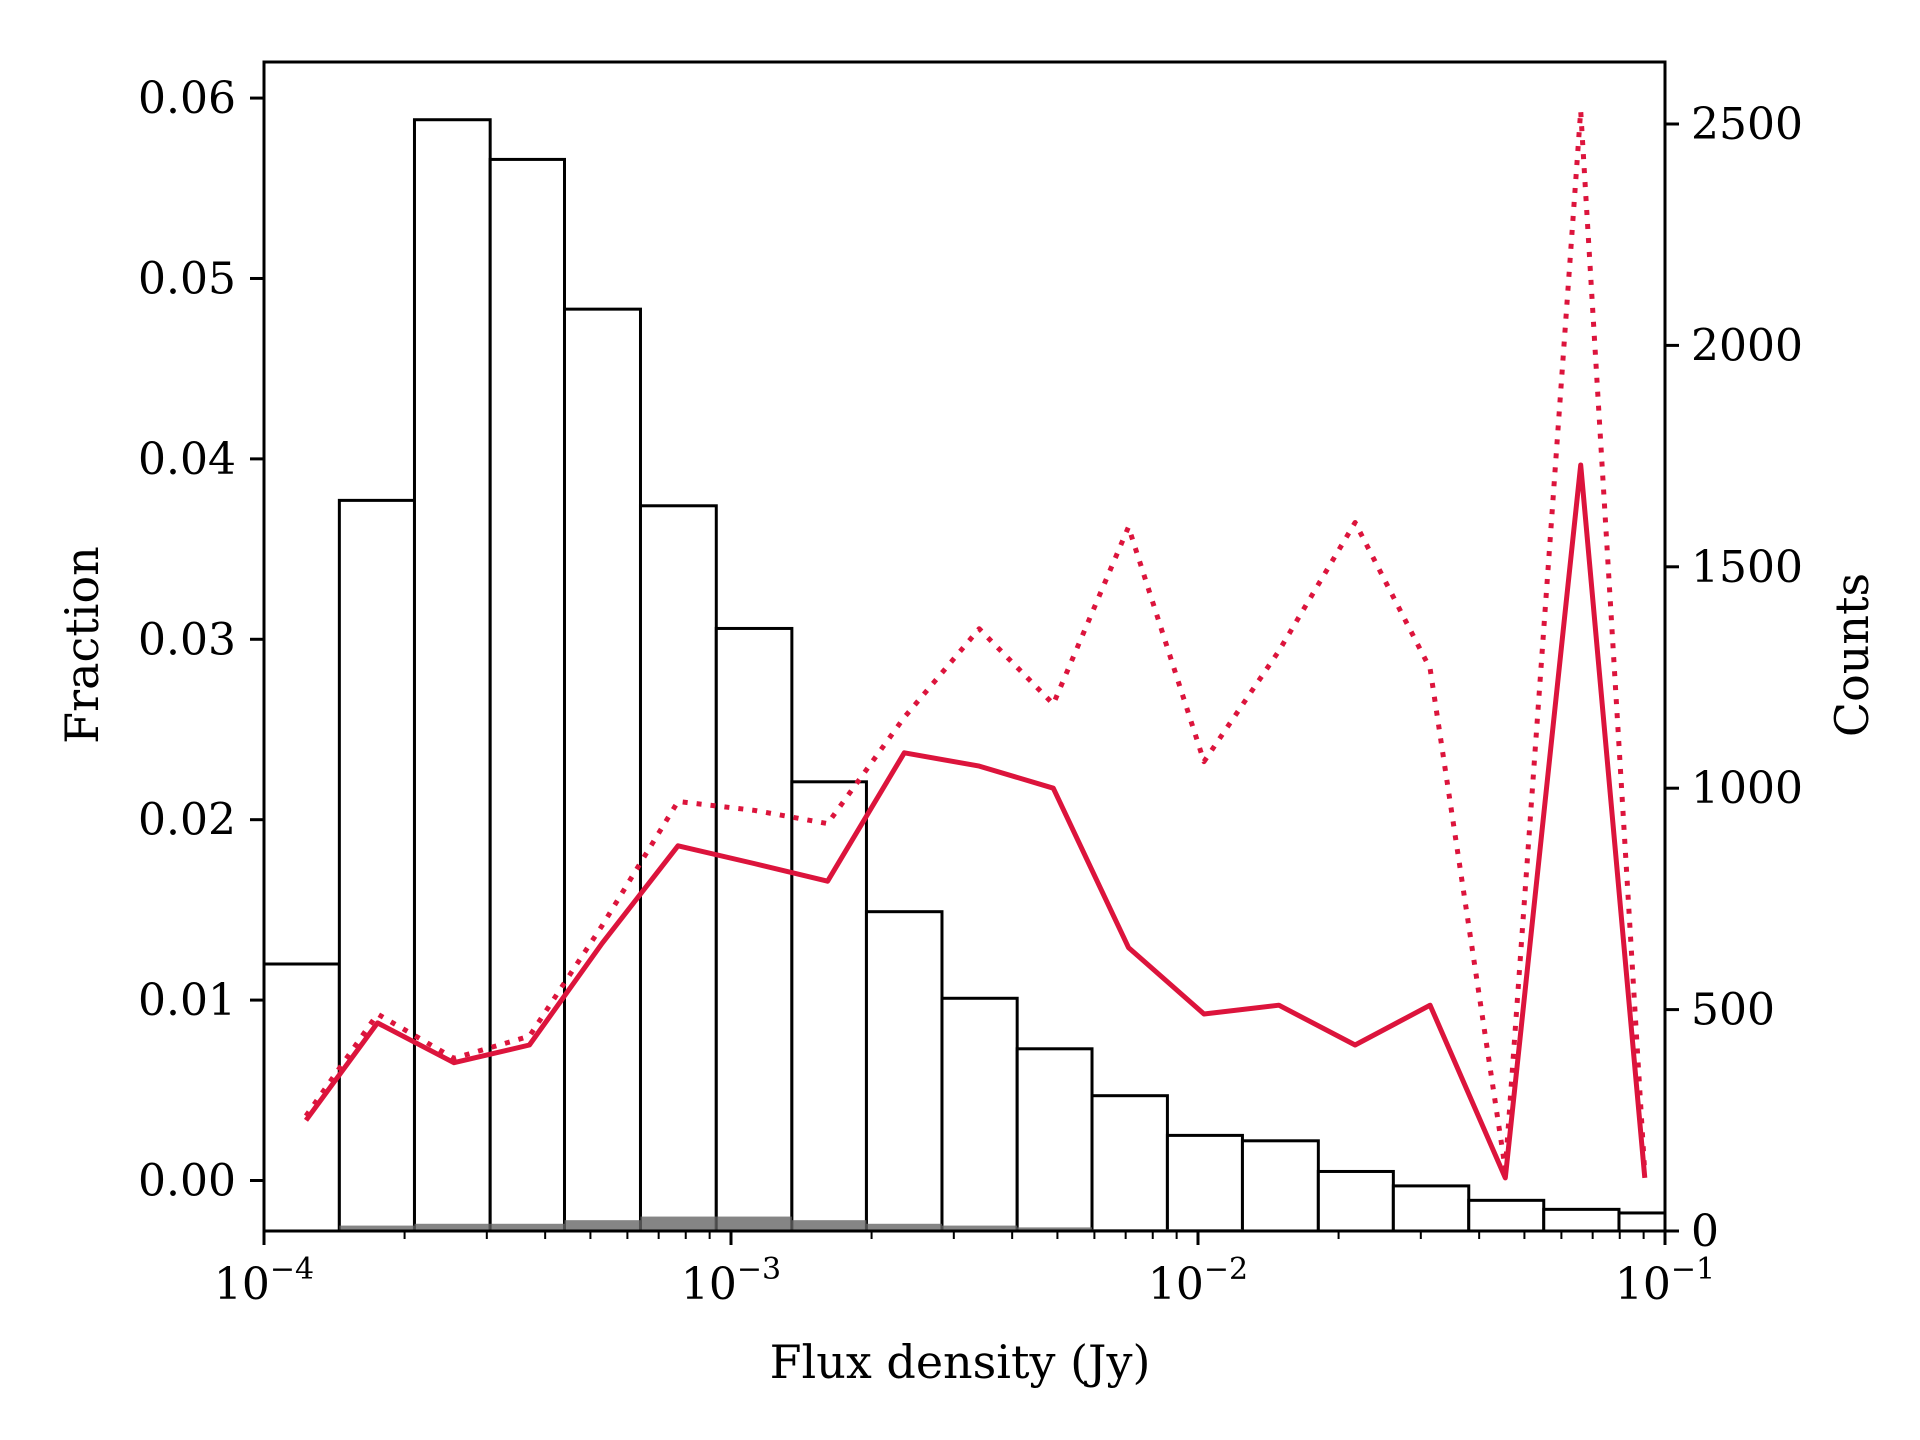 Image resolution: width=1920 pixels, height=1440 pixels. What do you see at coordinates (1747, 124) in the screenshot?
I see `y-right-tick-label: 2500` at bounding box center [1747, 124].